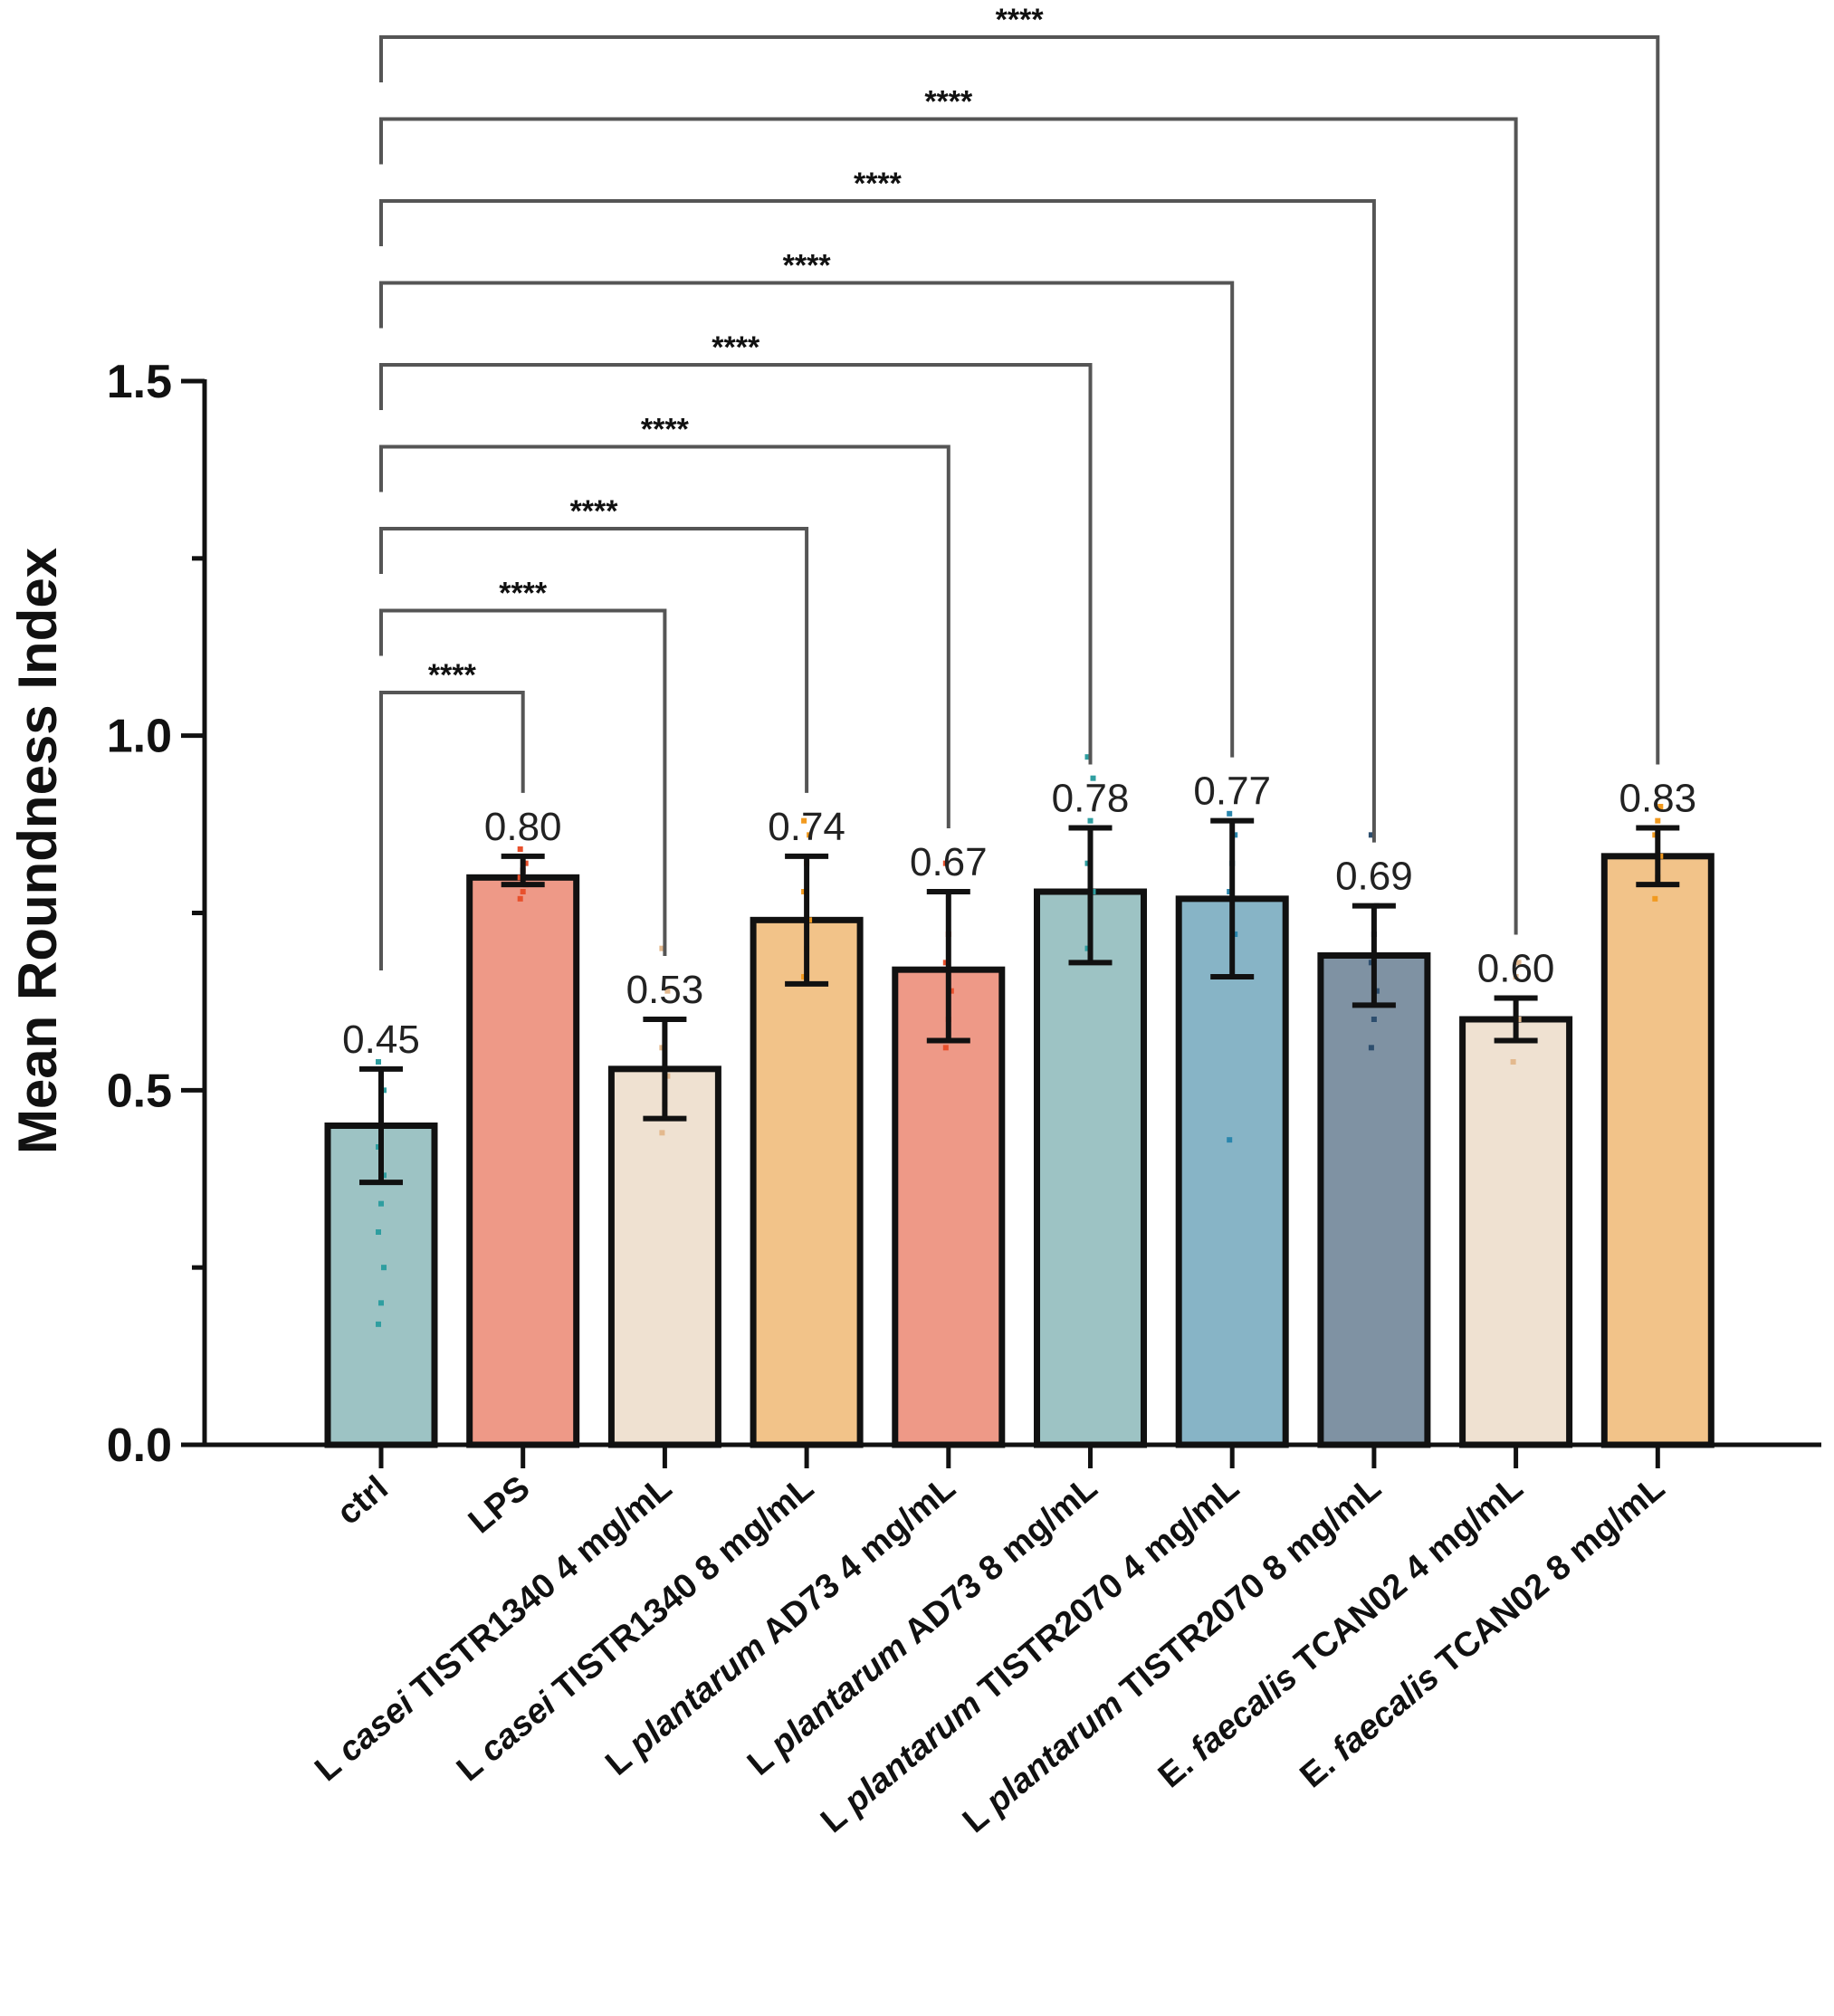  I want to click on value-label: 0.67, so click(949, 862).